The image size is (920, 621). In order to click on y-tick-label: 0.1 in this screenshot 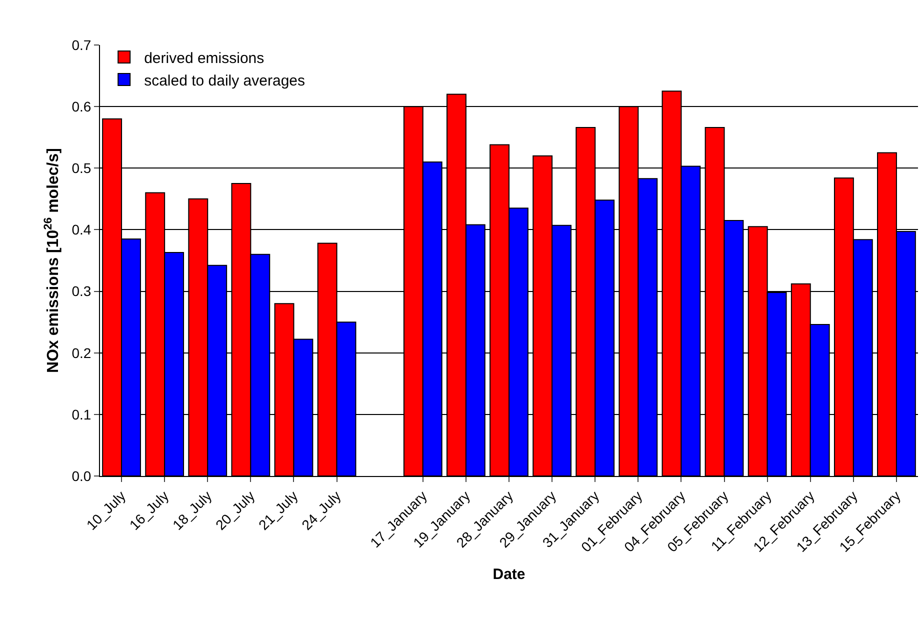, I will do `click(82, 414)`.